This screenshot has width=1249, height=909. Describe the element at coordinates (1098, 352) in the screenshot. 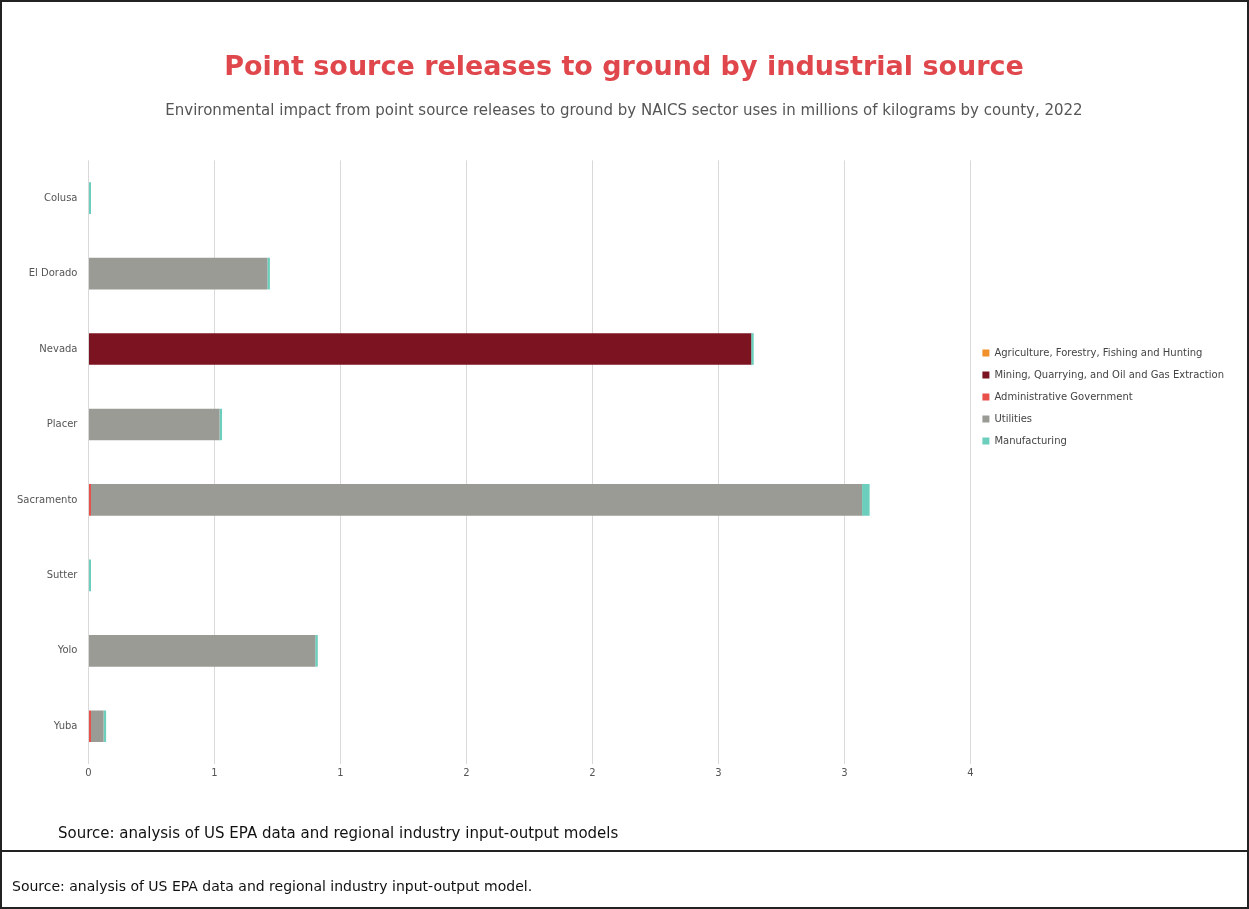

I see `legend-label: Agriculture, Forestry, Fishing and Hunting` at that location.